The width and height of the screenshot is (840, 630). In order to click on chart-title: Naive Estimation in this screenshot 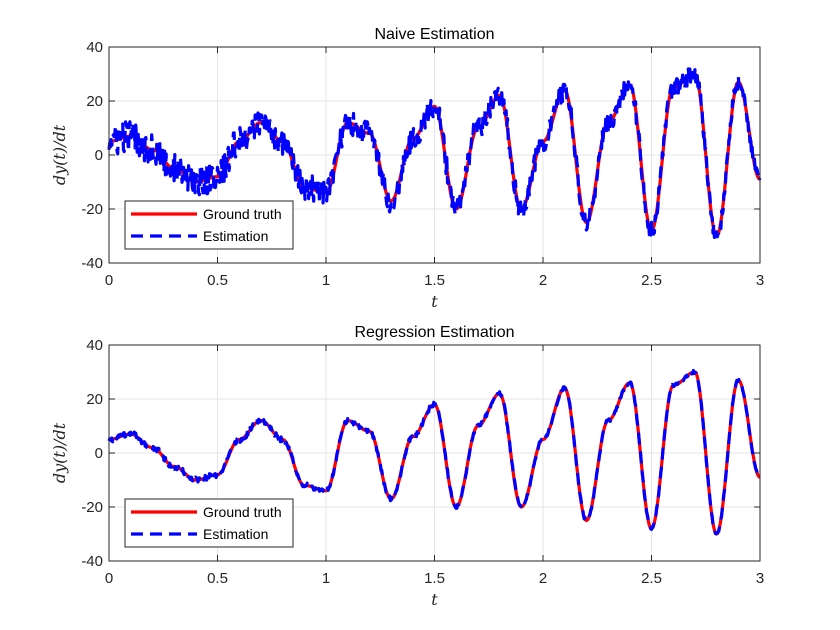, I will do `click(434, 34)`.